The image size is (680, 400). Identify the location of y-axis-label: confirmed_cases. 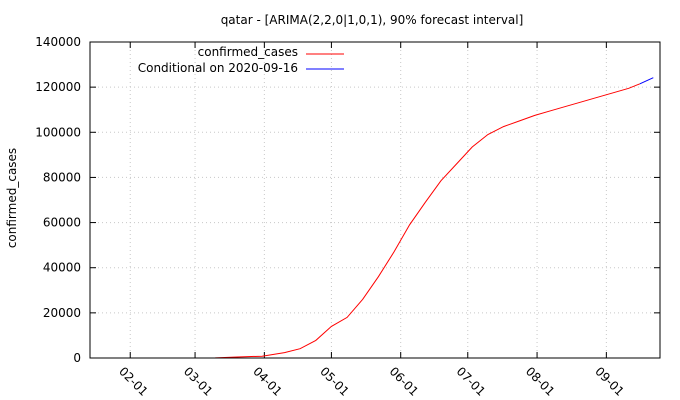
(12, 198).